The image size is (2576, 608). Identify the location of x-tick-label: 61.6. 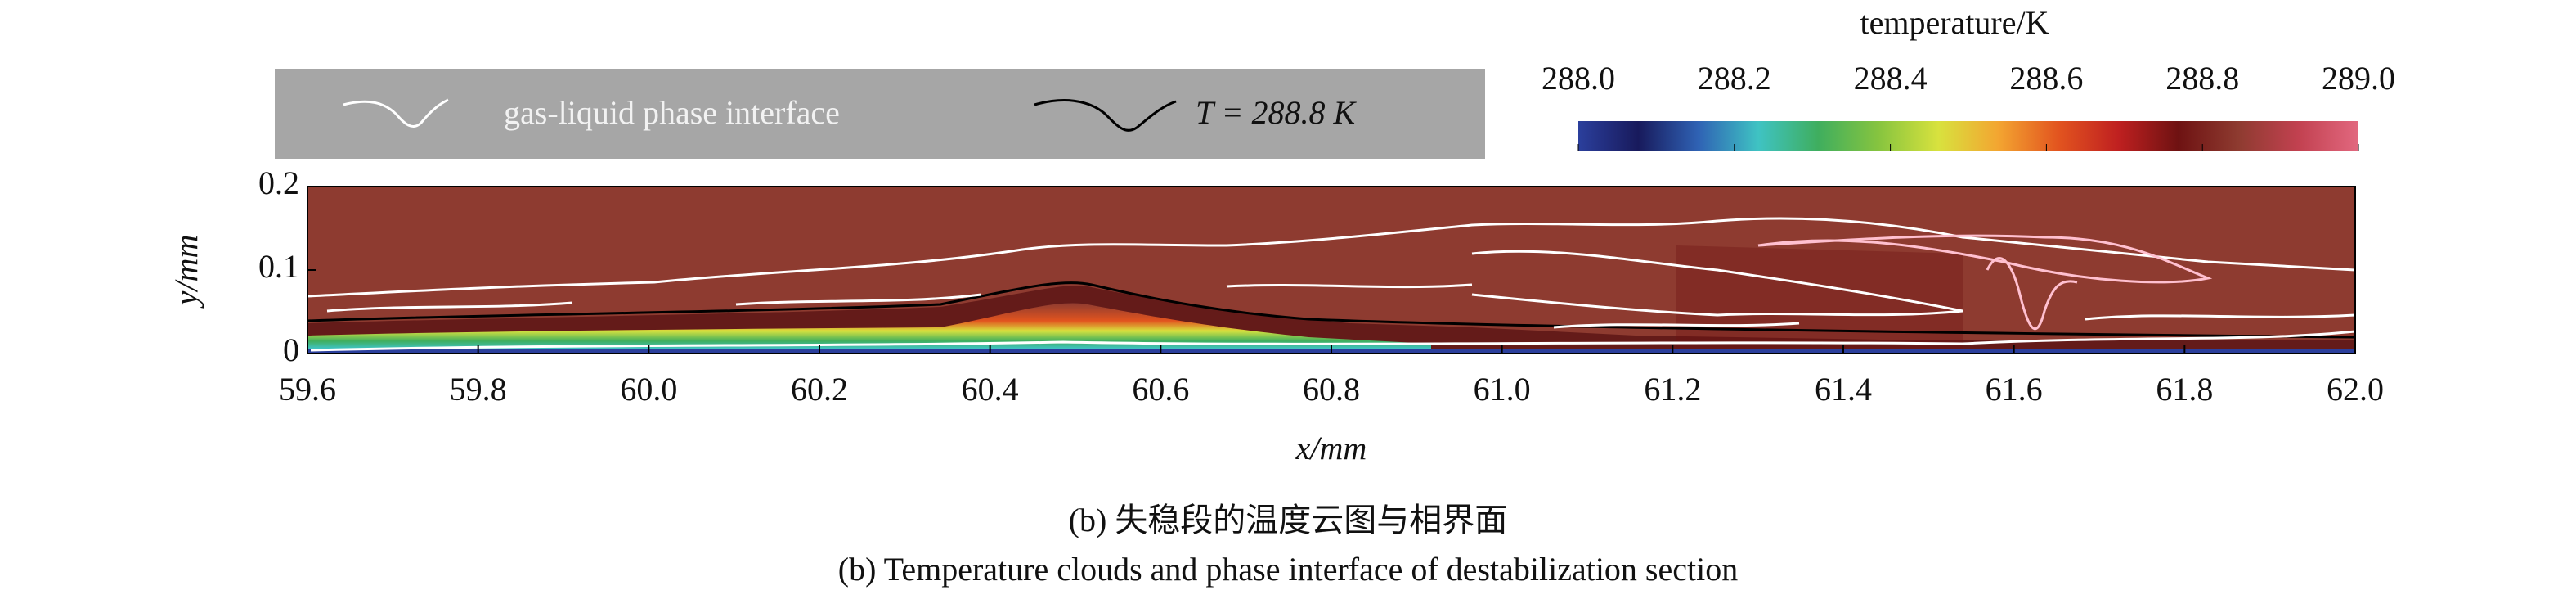
(2014, 389).